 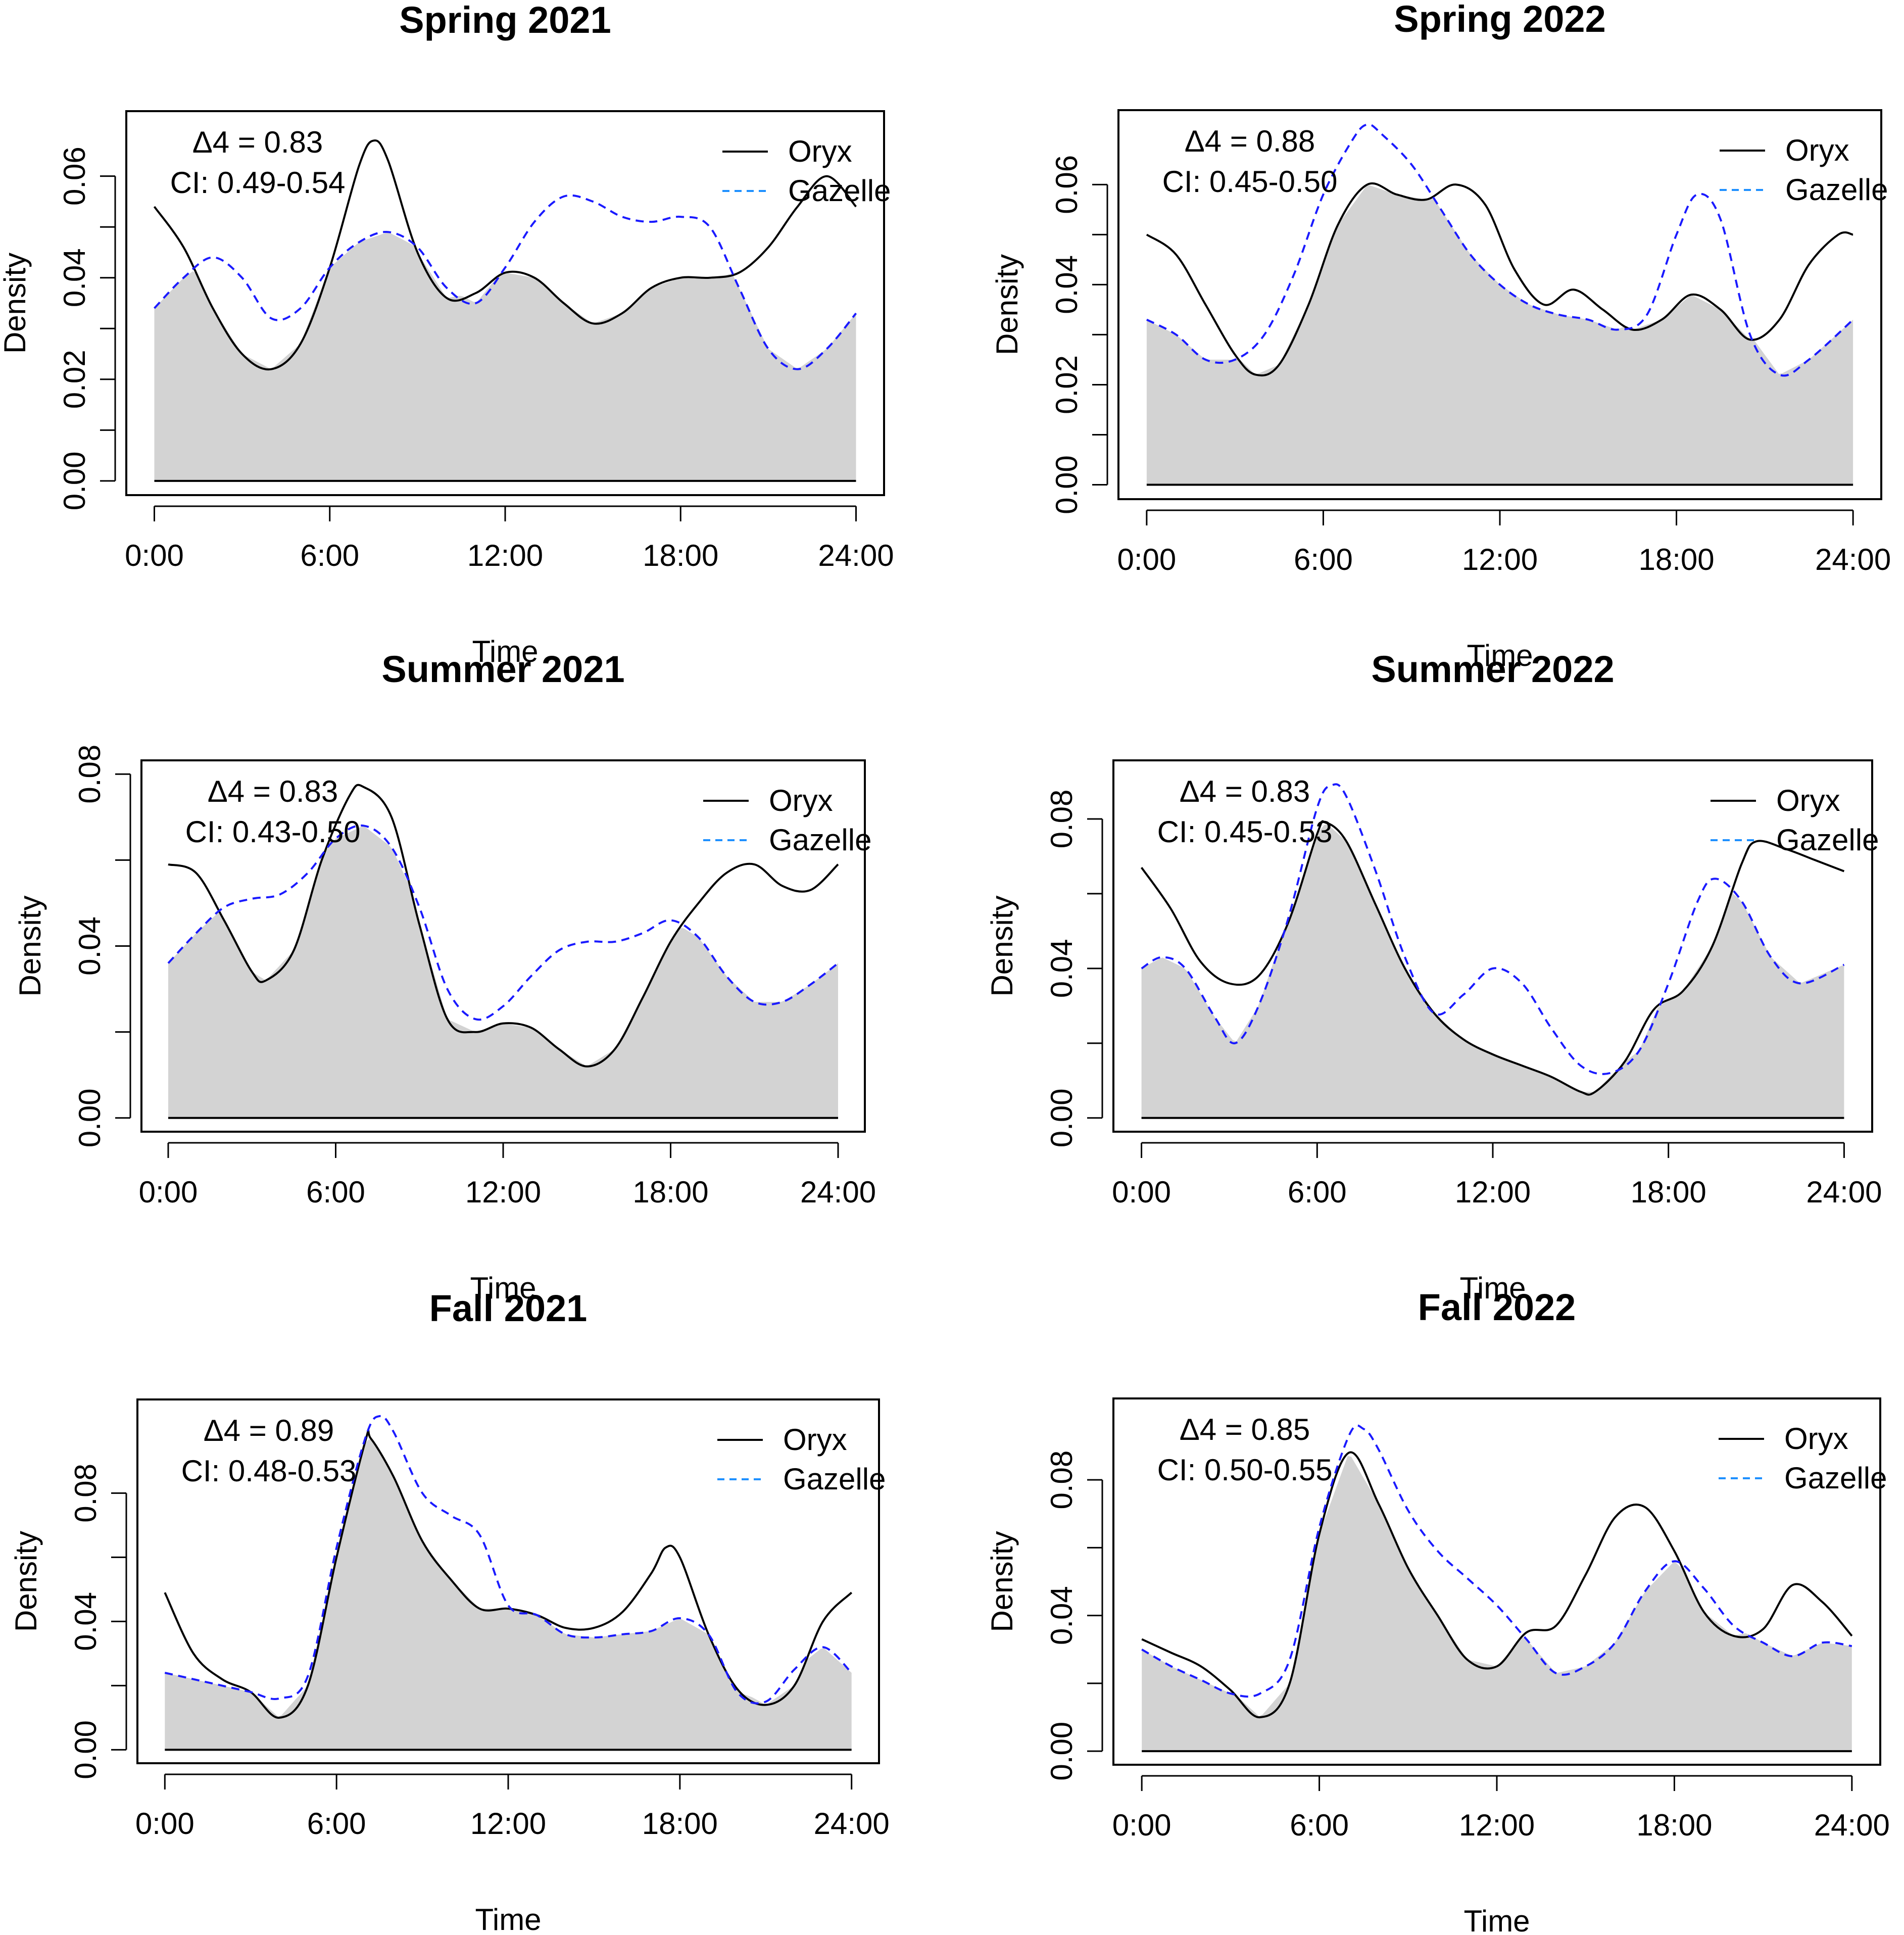 What do you see at coordinates (1497, 1307) in the screenshot?
I see `chart-title: Fall 2022` at bounding box center [1497, 1307].